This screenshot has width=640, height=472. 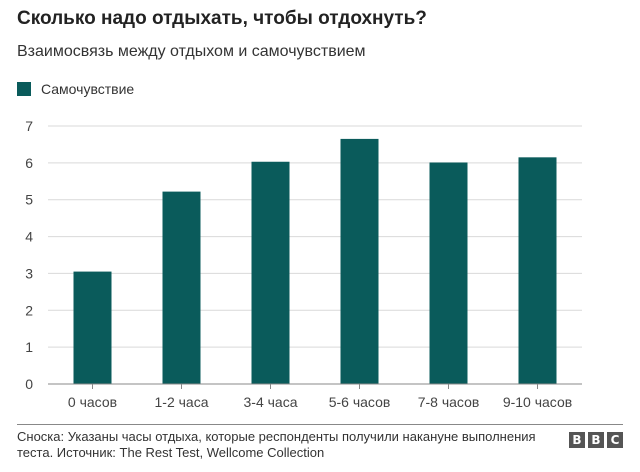 What do you see at coordinates (29, 347) in the screenshot?
I see `y-tick-label: 1` at bounding box center [29, 347].